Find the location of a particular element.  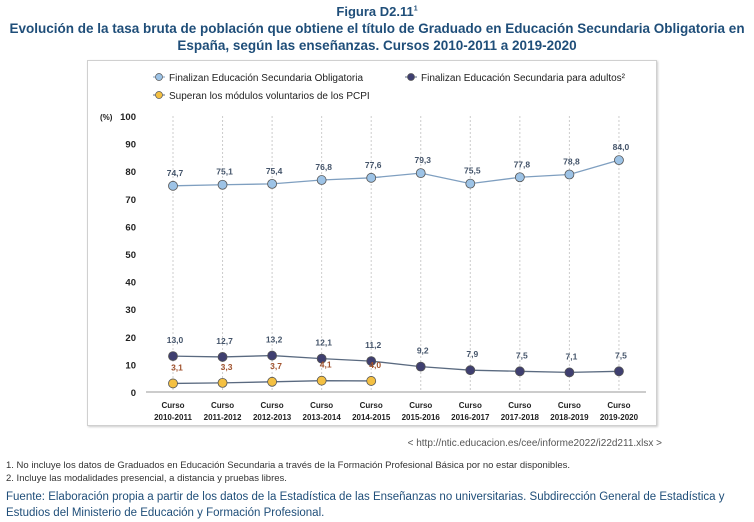

data-label: 74,7 is located at coordinates (175, 173).